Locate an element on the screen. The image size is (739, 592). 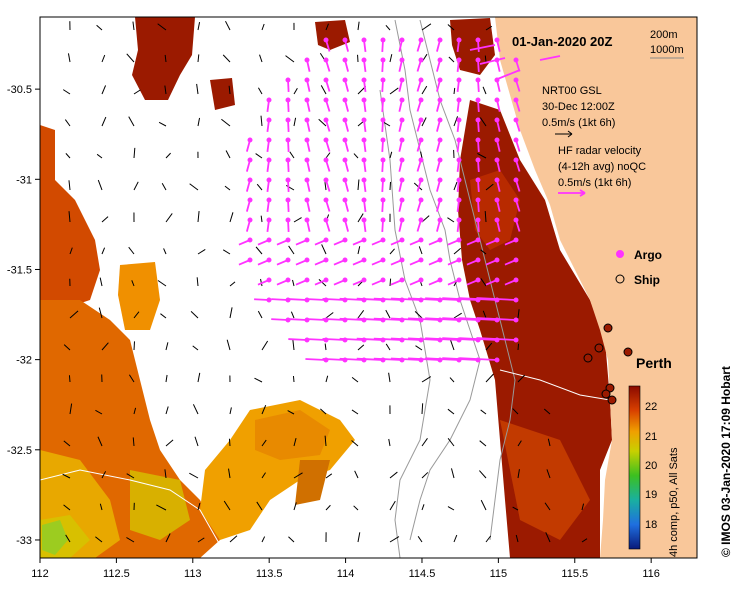
latitude-axis: -30.5 -31 -31.5 -32 -32.5 -33 is located at coordinates (23, 315).